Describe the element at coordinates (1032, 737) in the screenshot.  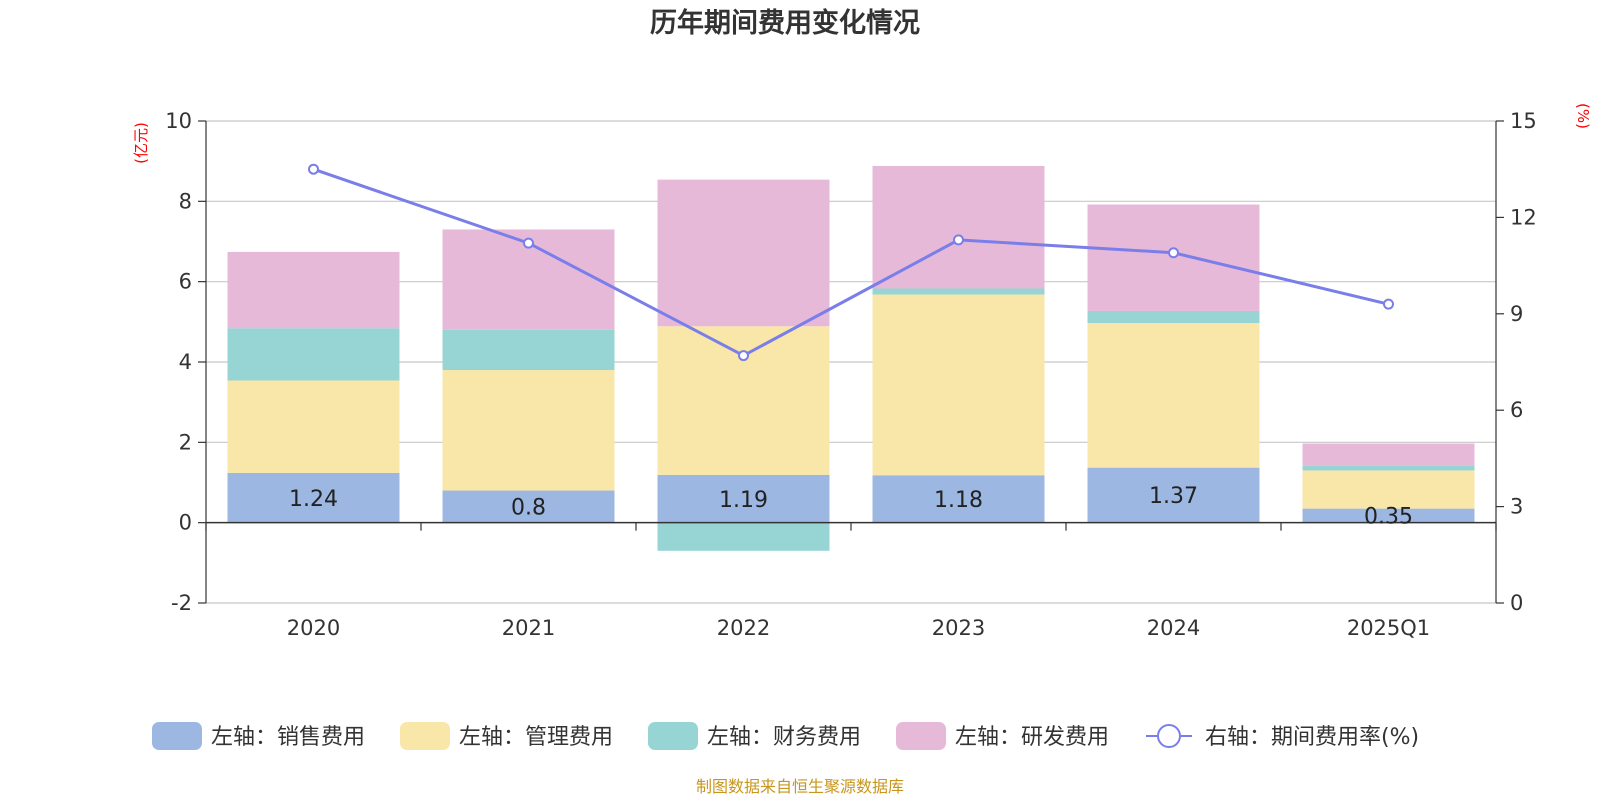
I see `legend-label: 左轴：研发费用` at that location.